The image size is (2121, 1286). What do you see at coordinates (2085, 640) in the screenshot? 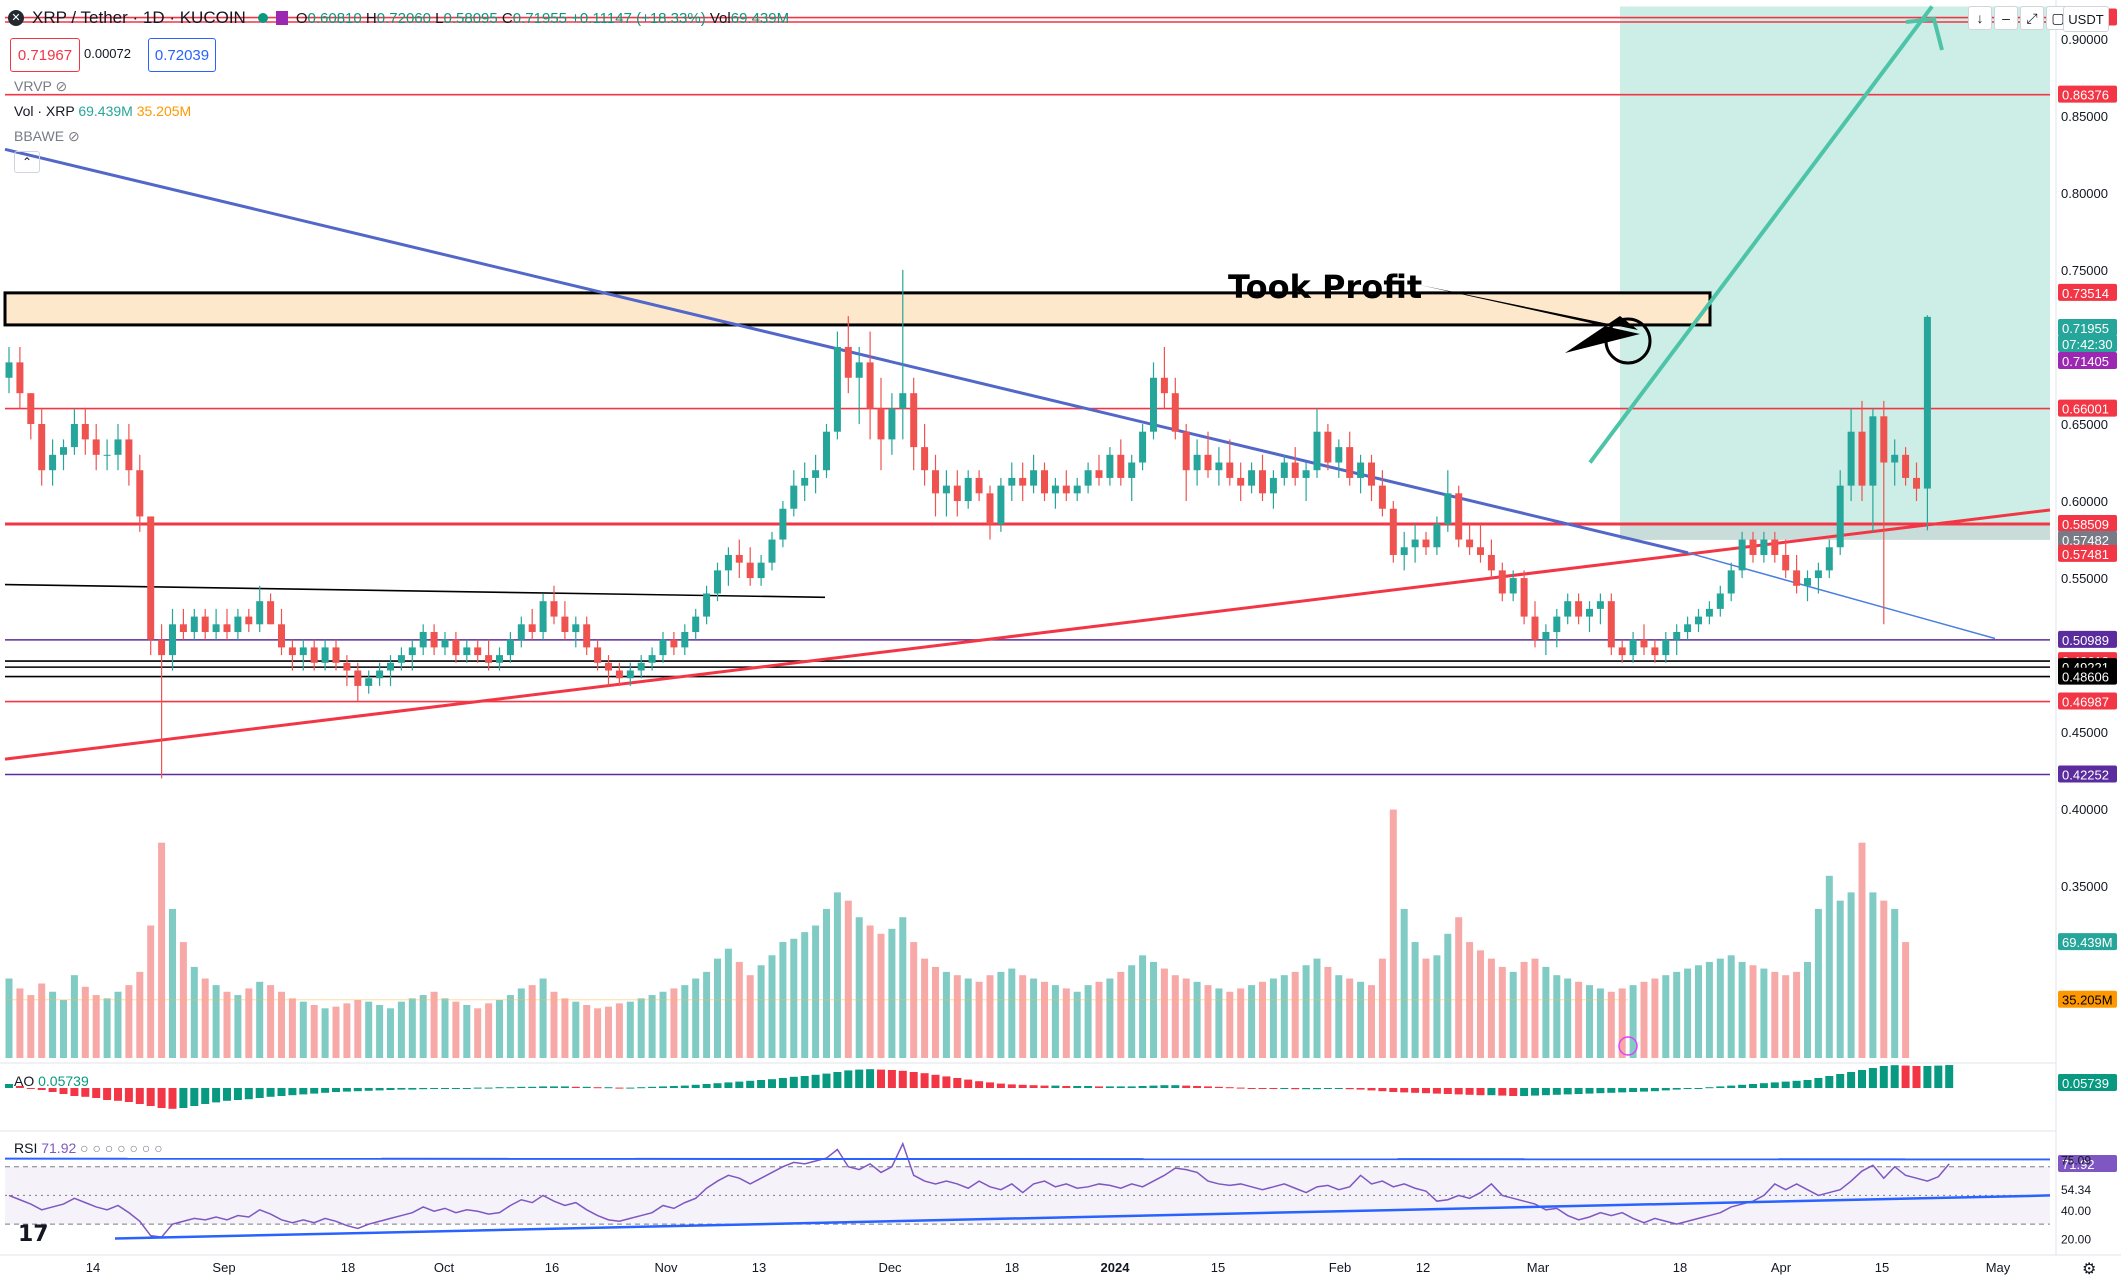
I see `price-label-text: 0.50989` at bounding box center [2085, 640].